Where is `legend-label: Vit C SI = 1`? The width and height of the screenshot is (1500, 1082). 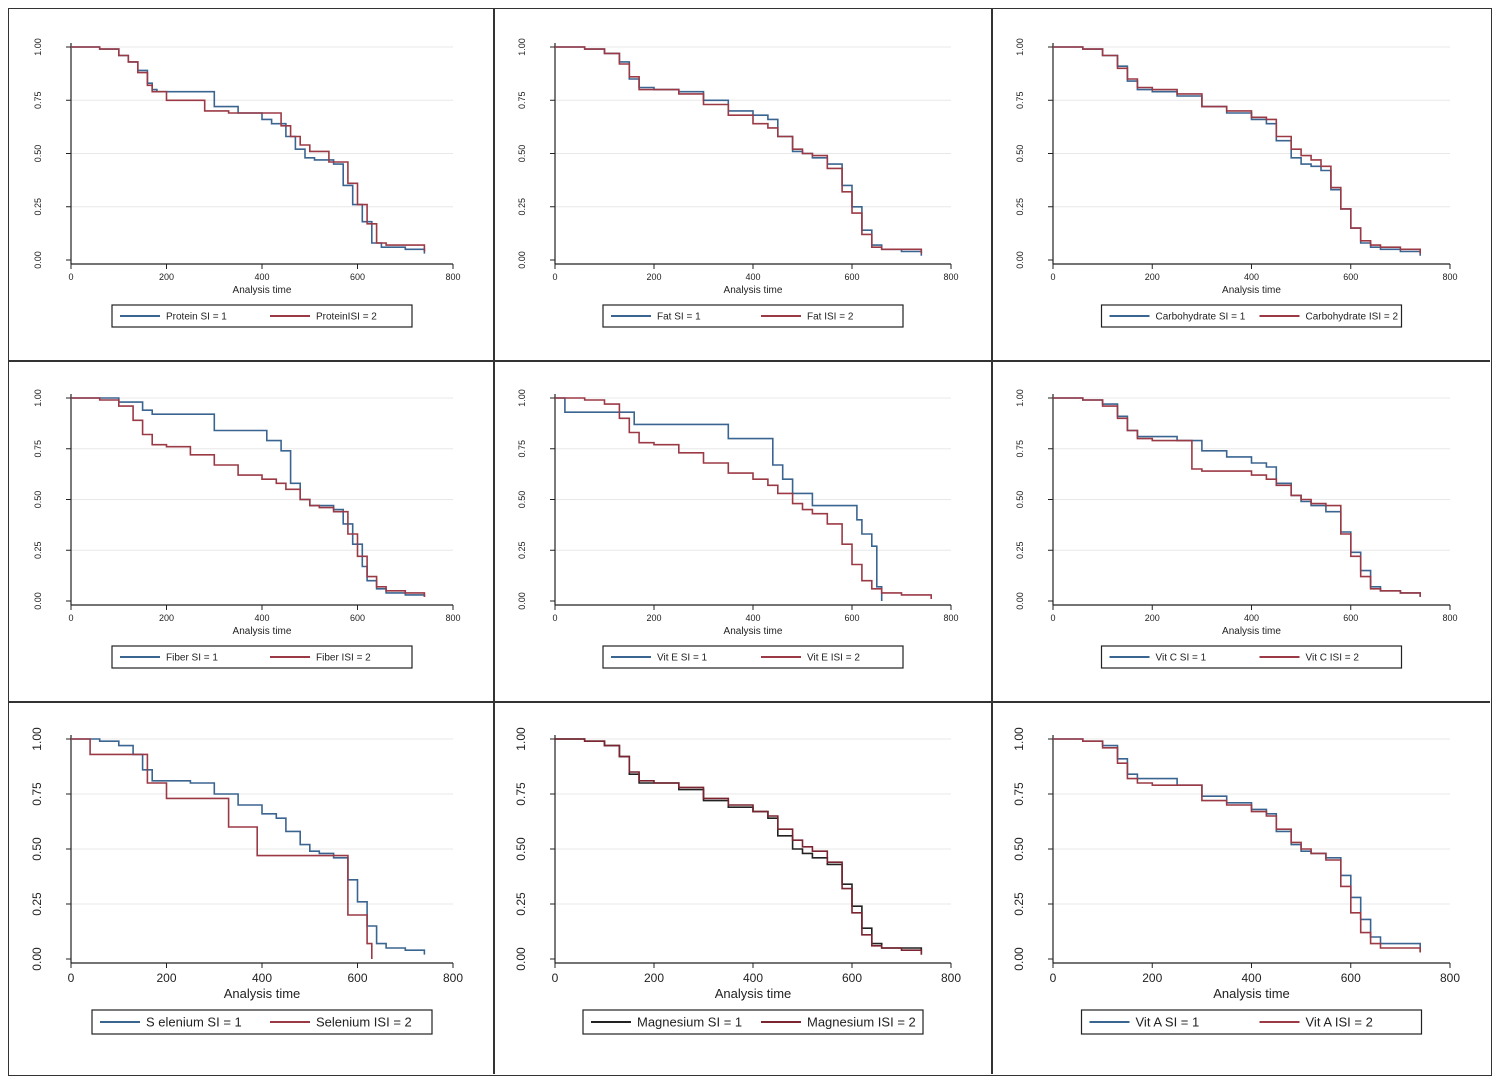 legend-label: Vit C SI = 1 is located at coordinates (1181, 658).